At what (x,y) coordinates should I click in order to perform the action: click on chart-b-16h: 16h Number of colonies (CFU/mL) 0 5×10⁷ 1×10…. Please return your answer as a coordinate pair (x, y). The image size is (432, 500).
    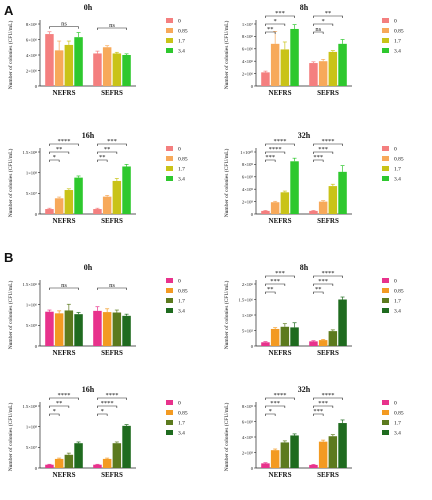
    Looking at the image, I should click on (97, 432).